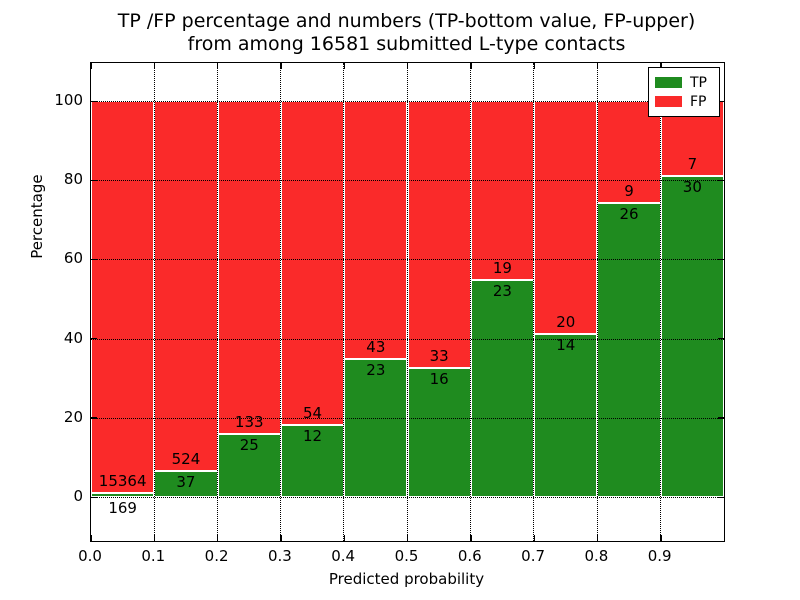 This screenshot has height=600, width=800. I want to click on x-tick-label: 0.7, so click(533, 556).